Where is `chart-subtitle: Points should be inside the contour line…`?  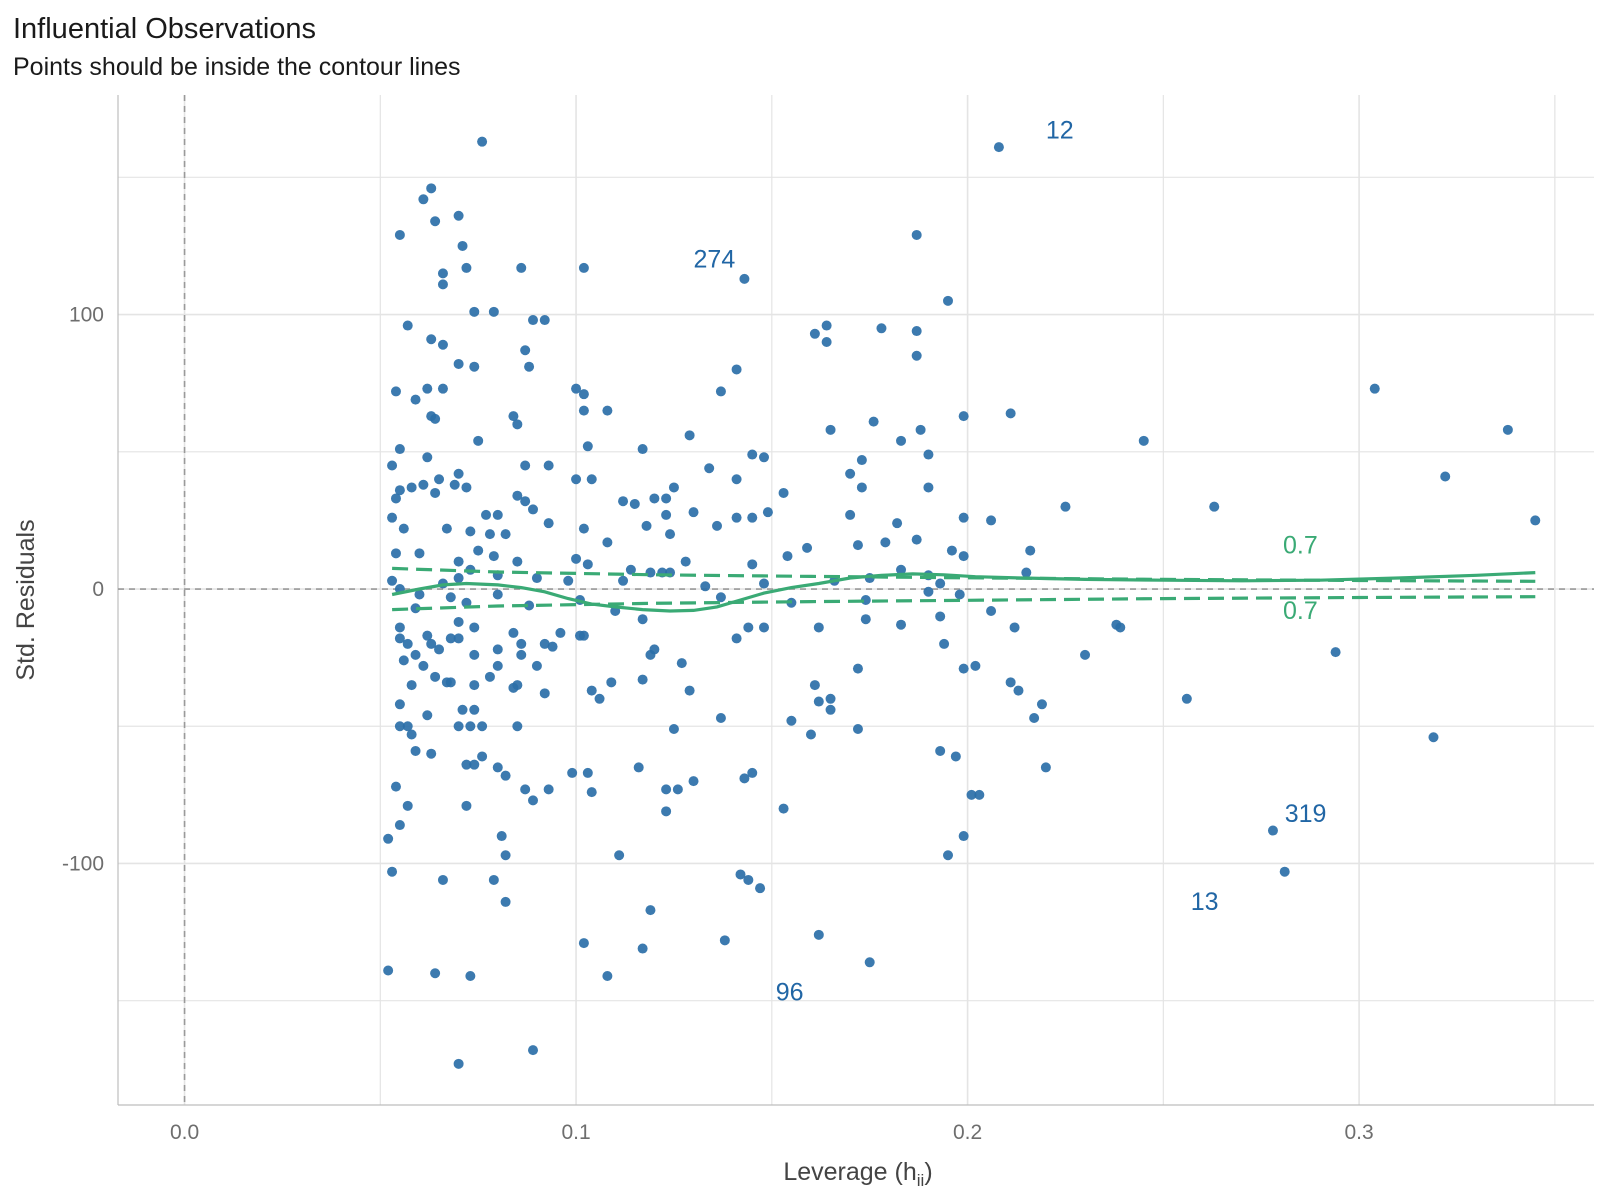
chart-subtitle: Points should be inside the contour line… is located at coordinates (237, 67).